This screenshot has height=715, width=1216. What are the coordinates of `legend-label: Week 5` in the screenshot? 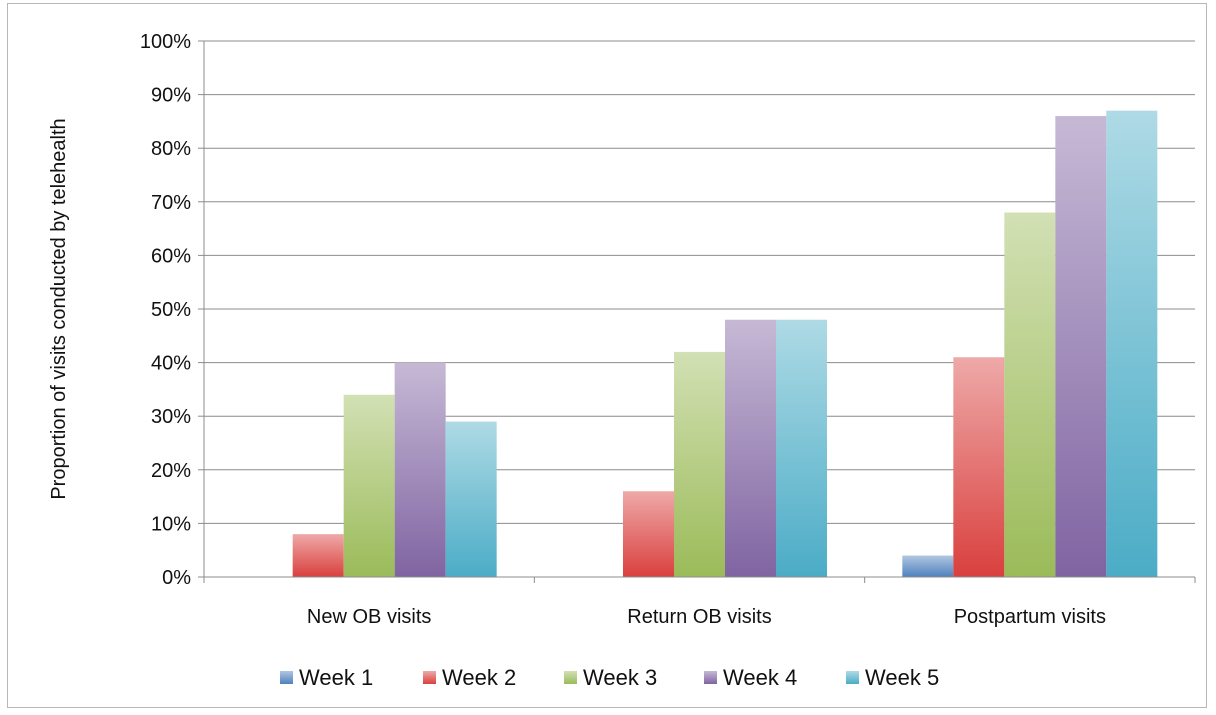 It's located at (902, 677).